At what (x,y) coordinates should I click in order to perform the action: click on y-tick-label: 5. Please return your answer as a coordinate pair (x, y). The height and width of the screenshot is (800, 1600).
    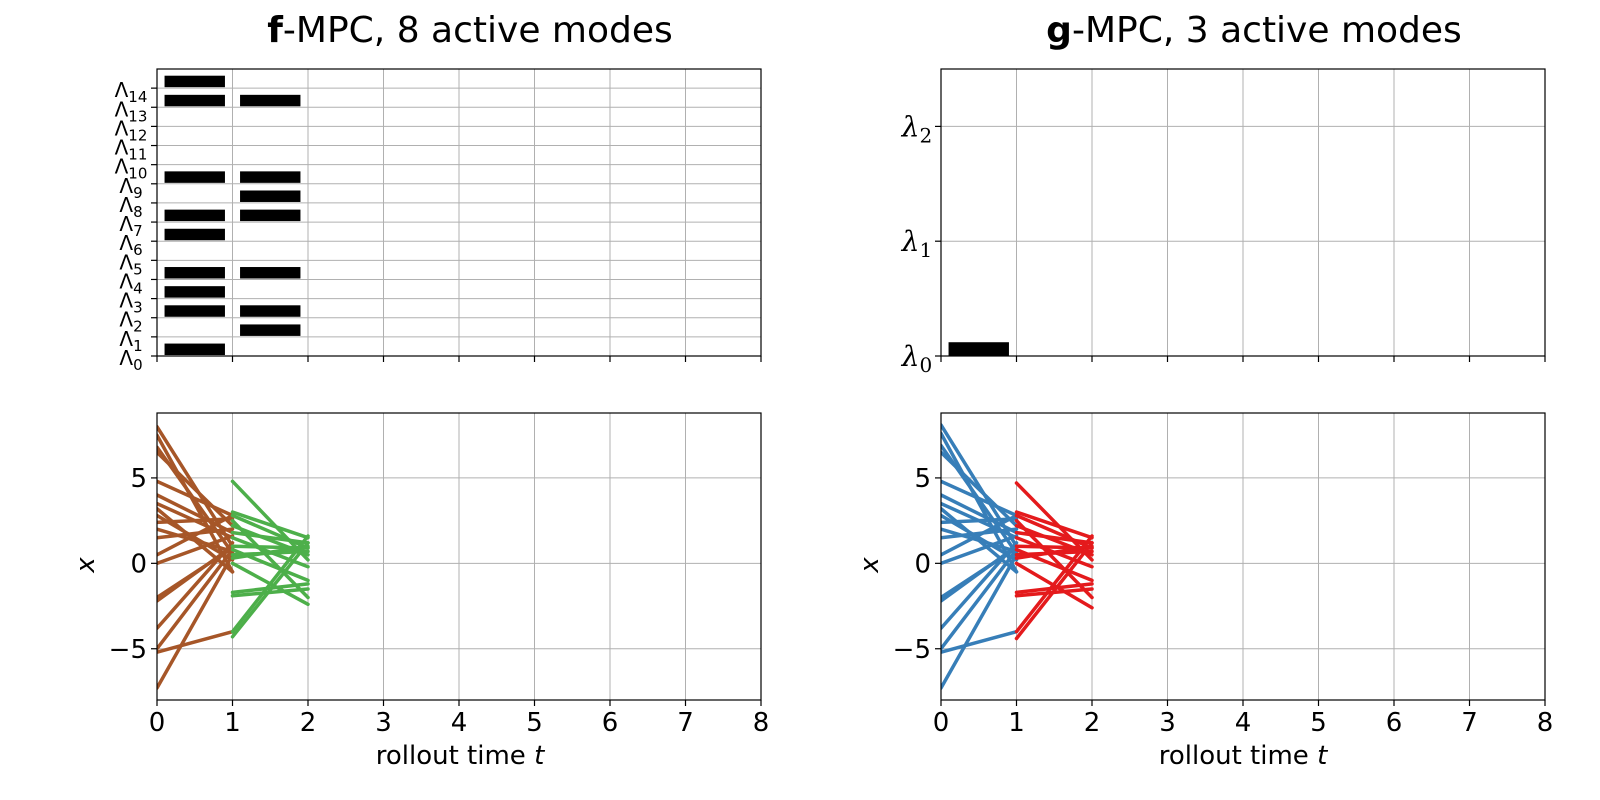
    Looking at the image, I should click on (138, 479).